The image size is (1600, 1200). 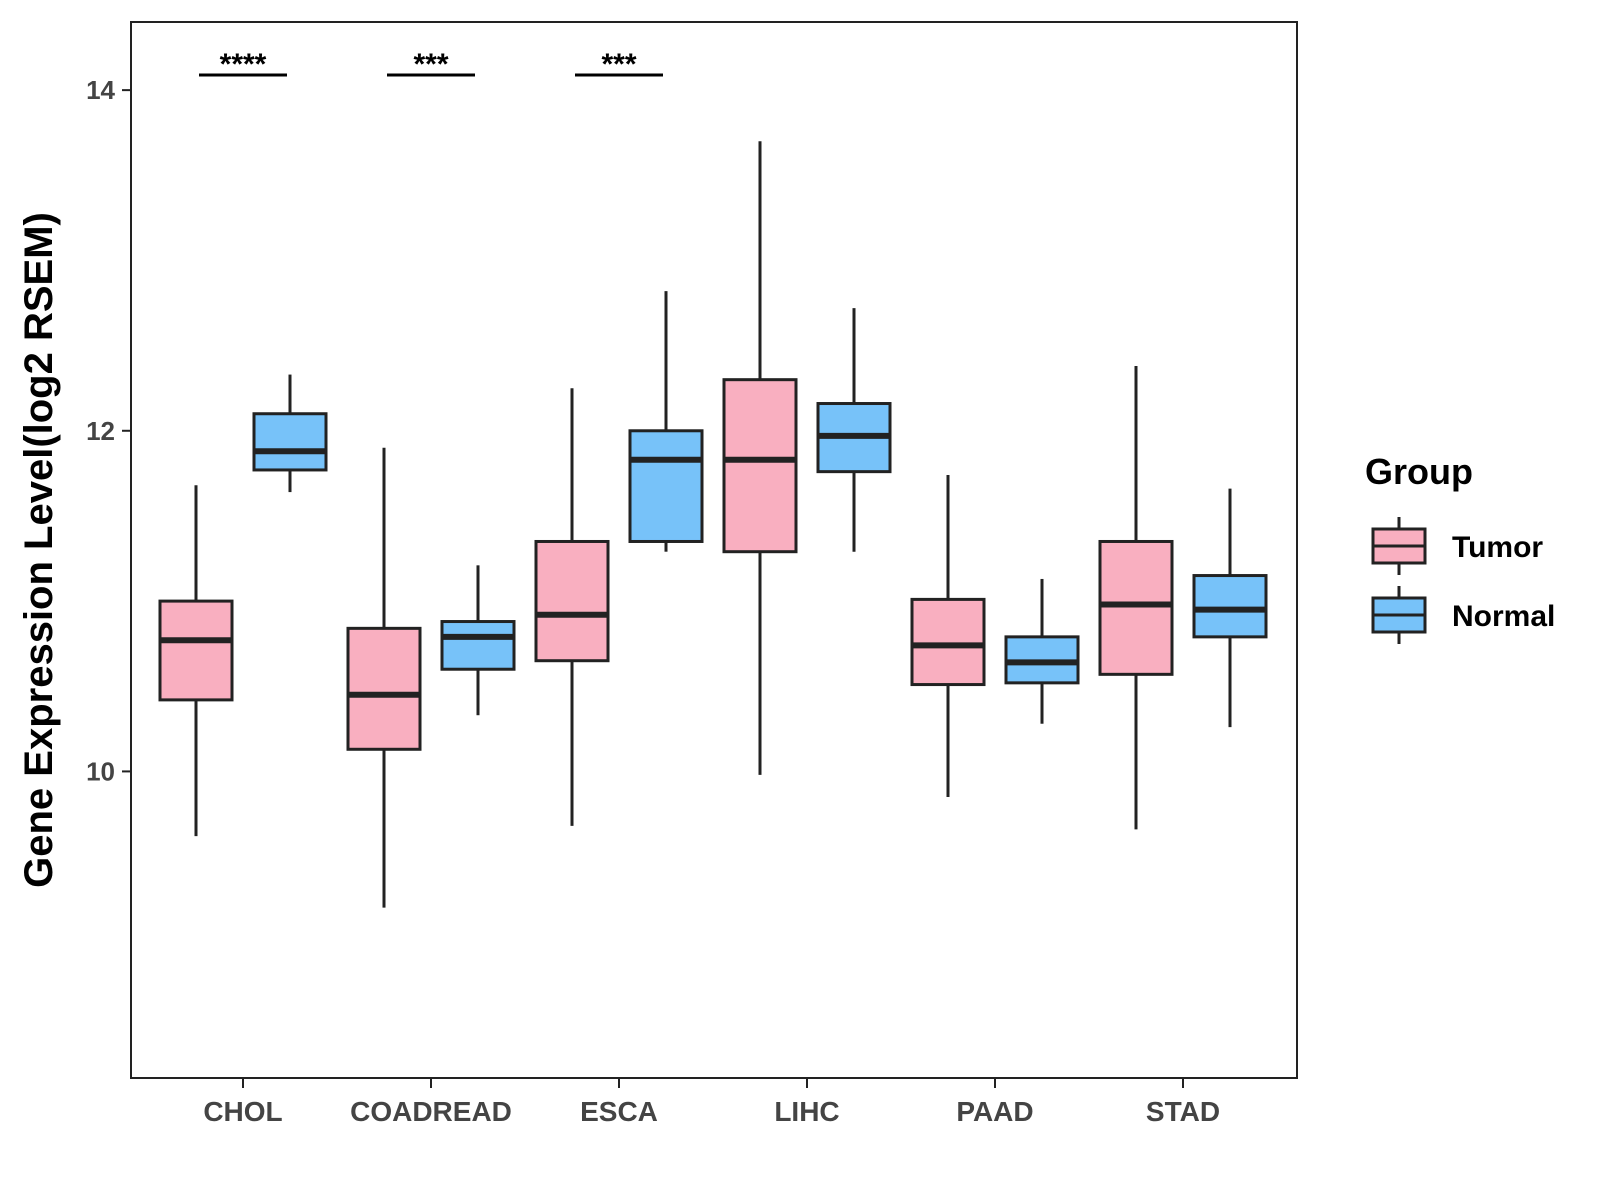 I want to click on normal-box-coadread, so click(x=478, y=640).